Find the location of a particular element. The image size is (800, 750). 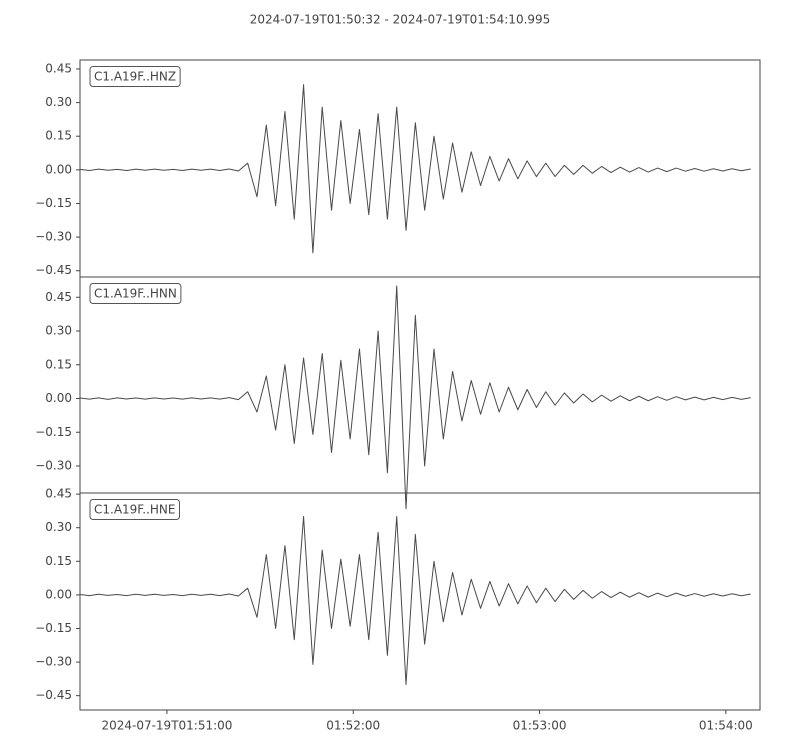

trace-label: C1.A19F..HNZ is located at coordinates (135, 77).